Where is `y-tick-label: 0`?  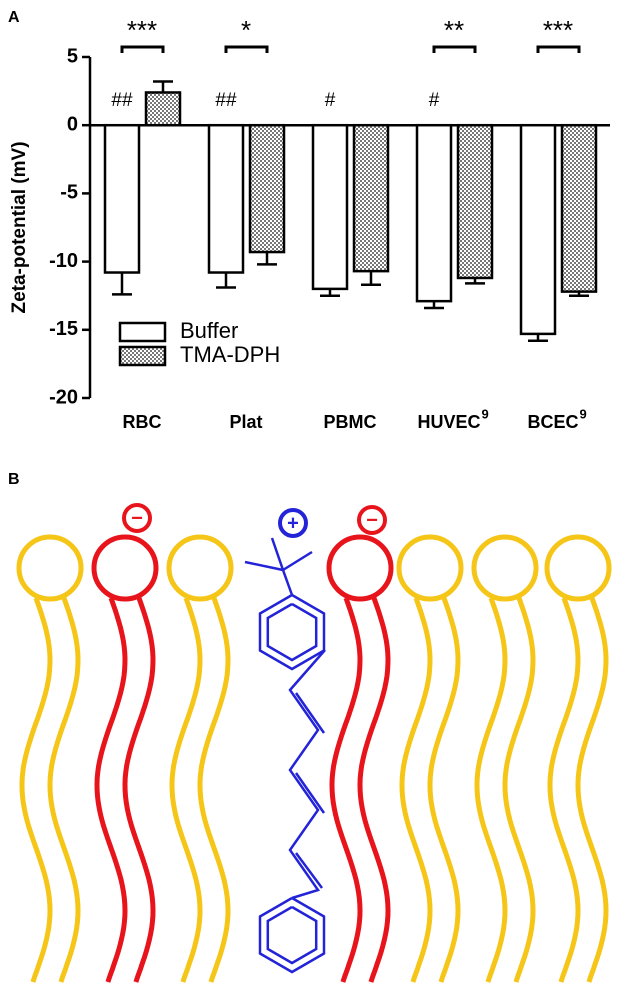 y-tick-label: 0 is located at coordinates (72, 124).